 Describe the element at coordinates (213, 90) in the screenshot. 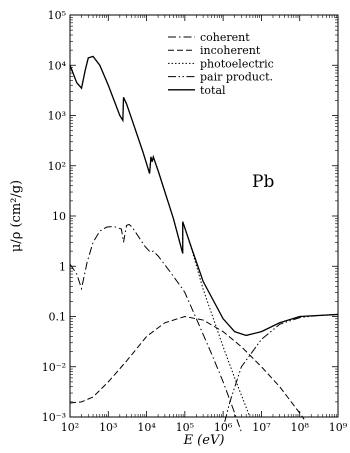

I see `legend-label: total` at that location.